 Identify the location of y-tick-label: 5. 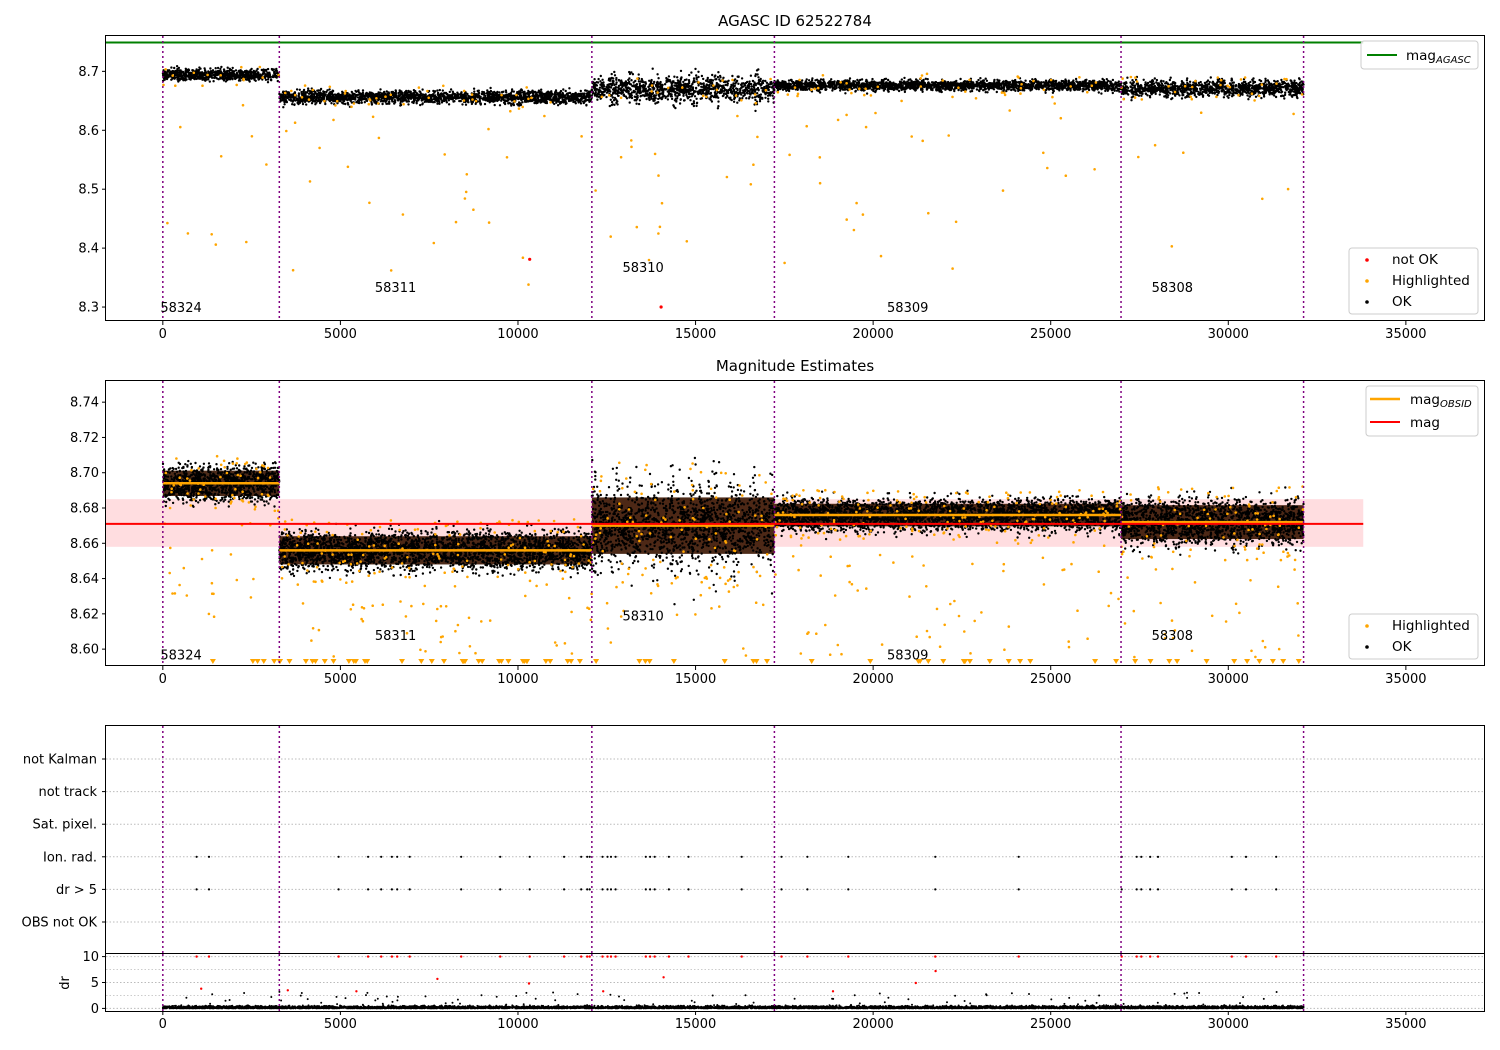
(95, 983).